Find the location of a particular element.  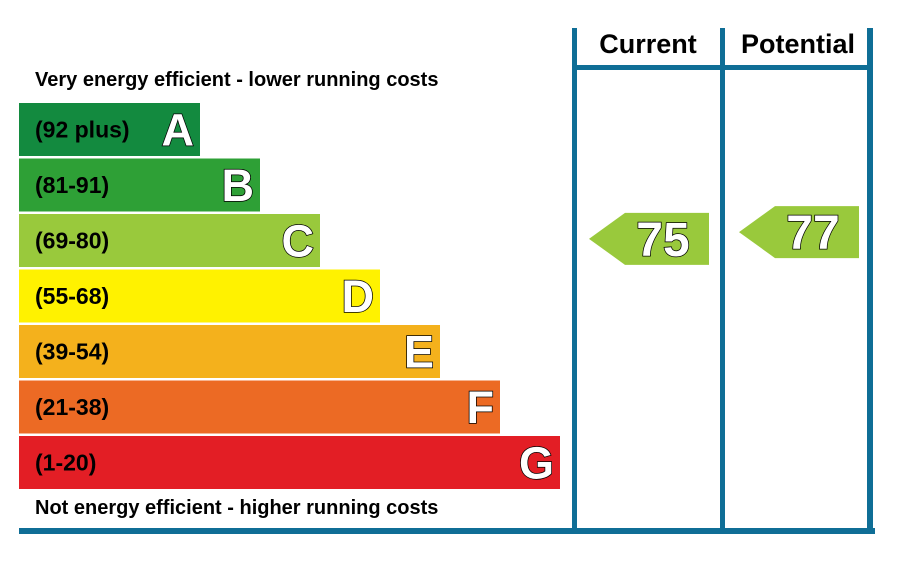

band-range-label: (39-54) is located at coordinates (72, 352).